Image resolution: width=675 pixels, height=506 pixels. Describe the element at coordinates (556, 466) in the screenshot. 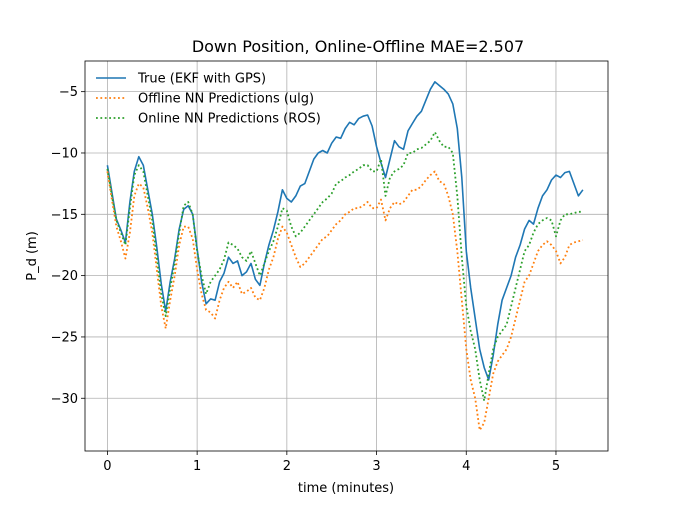

I see `x-tick-label: 5` at that location.